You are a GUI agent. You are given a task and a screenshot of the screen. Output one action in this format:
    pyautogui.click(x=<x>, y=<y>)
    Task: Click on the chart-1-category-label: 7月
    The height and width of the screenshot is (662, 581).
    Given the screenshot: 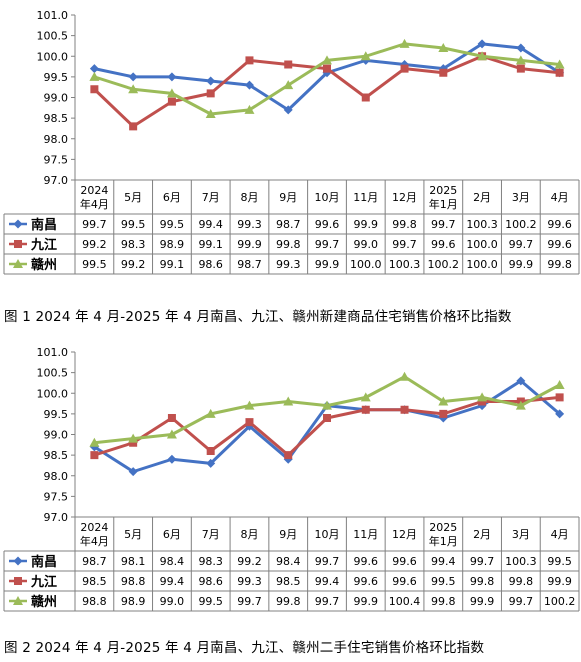 What is the action you would take?
    pyautogui.click(x=211, y=197)
    